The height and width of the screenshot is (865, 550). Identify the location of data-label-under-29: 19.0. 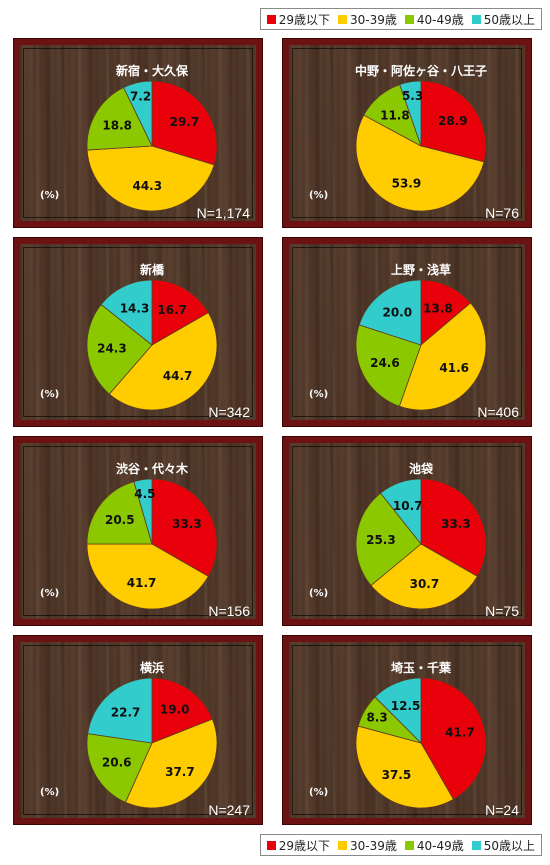
(175, 710).